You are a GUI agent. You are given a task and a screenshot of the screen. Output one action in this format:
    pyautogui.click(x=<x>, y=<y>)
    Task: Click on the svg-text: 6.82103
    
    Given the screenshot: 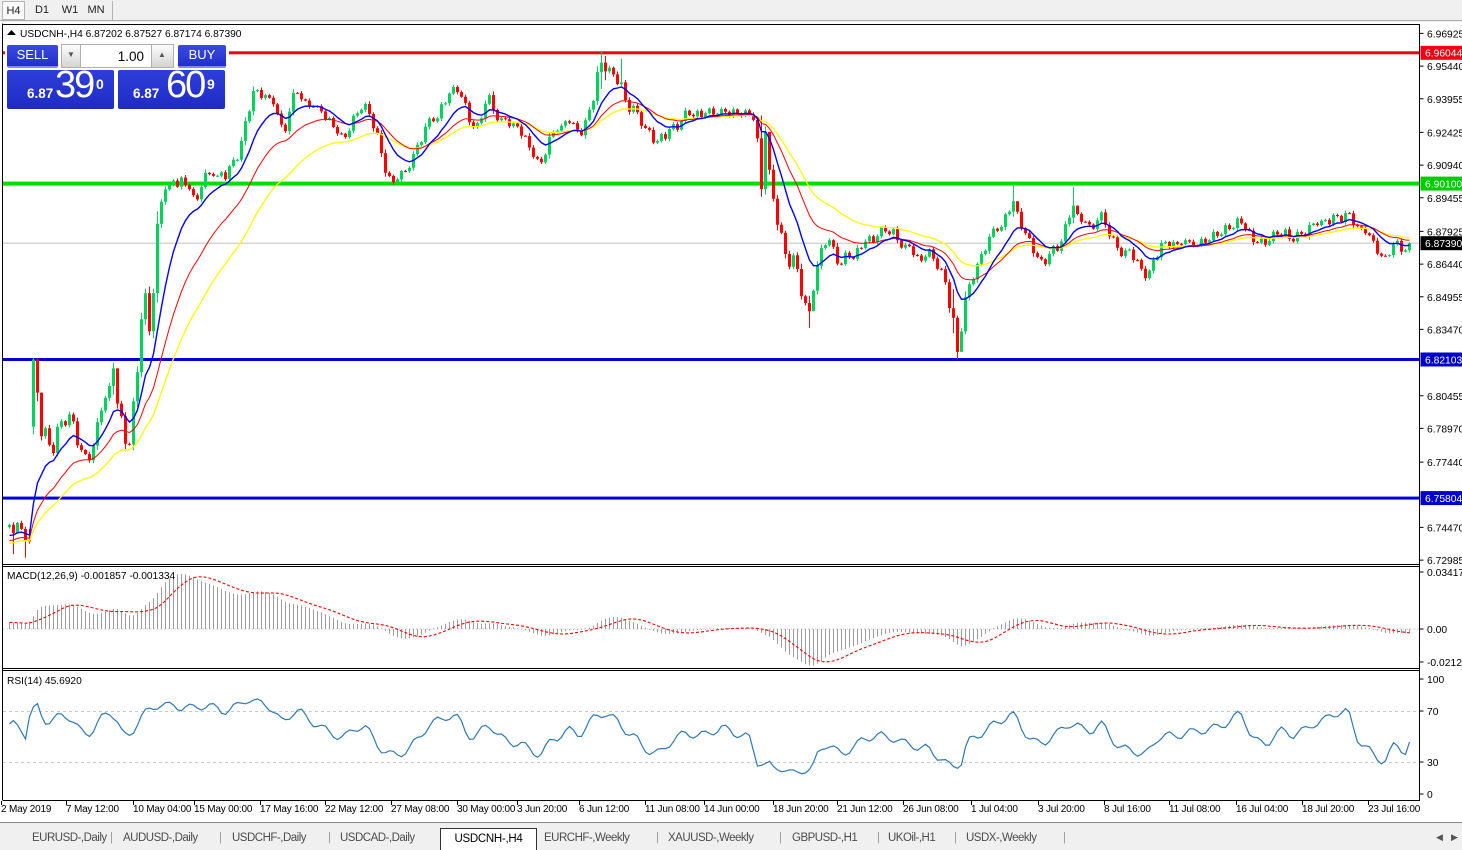 What is the action you would take?
    pyautogui.click(x=1443, y=360)
    